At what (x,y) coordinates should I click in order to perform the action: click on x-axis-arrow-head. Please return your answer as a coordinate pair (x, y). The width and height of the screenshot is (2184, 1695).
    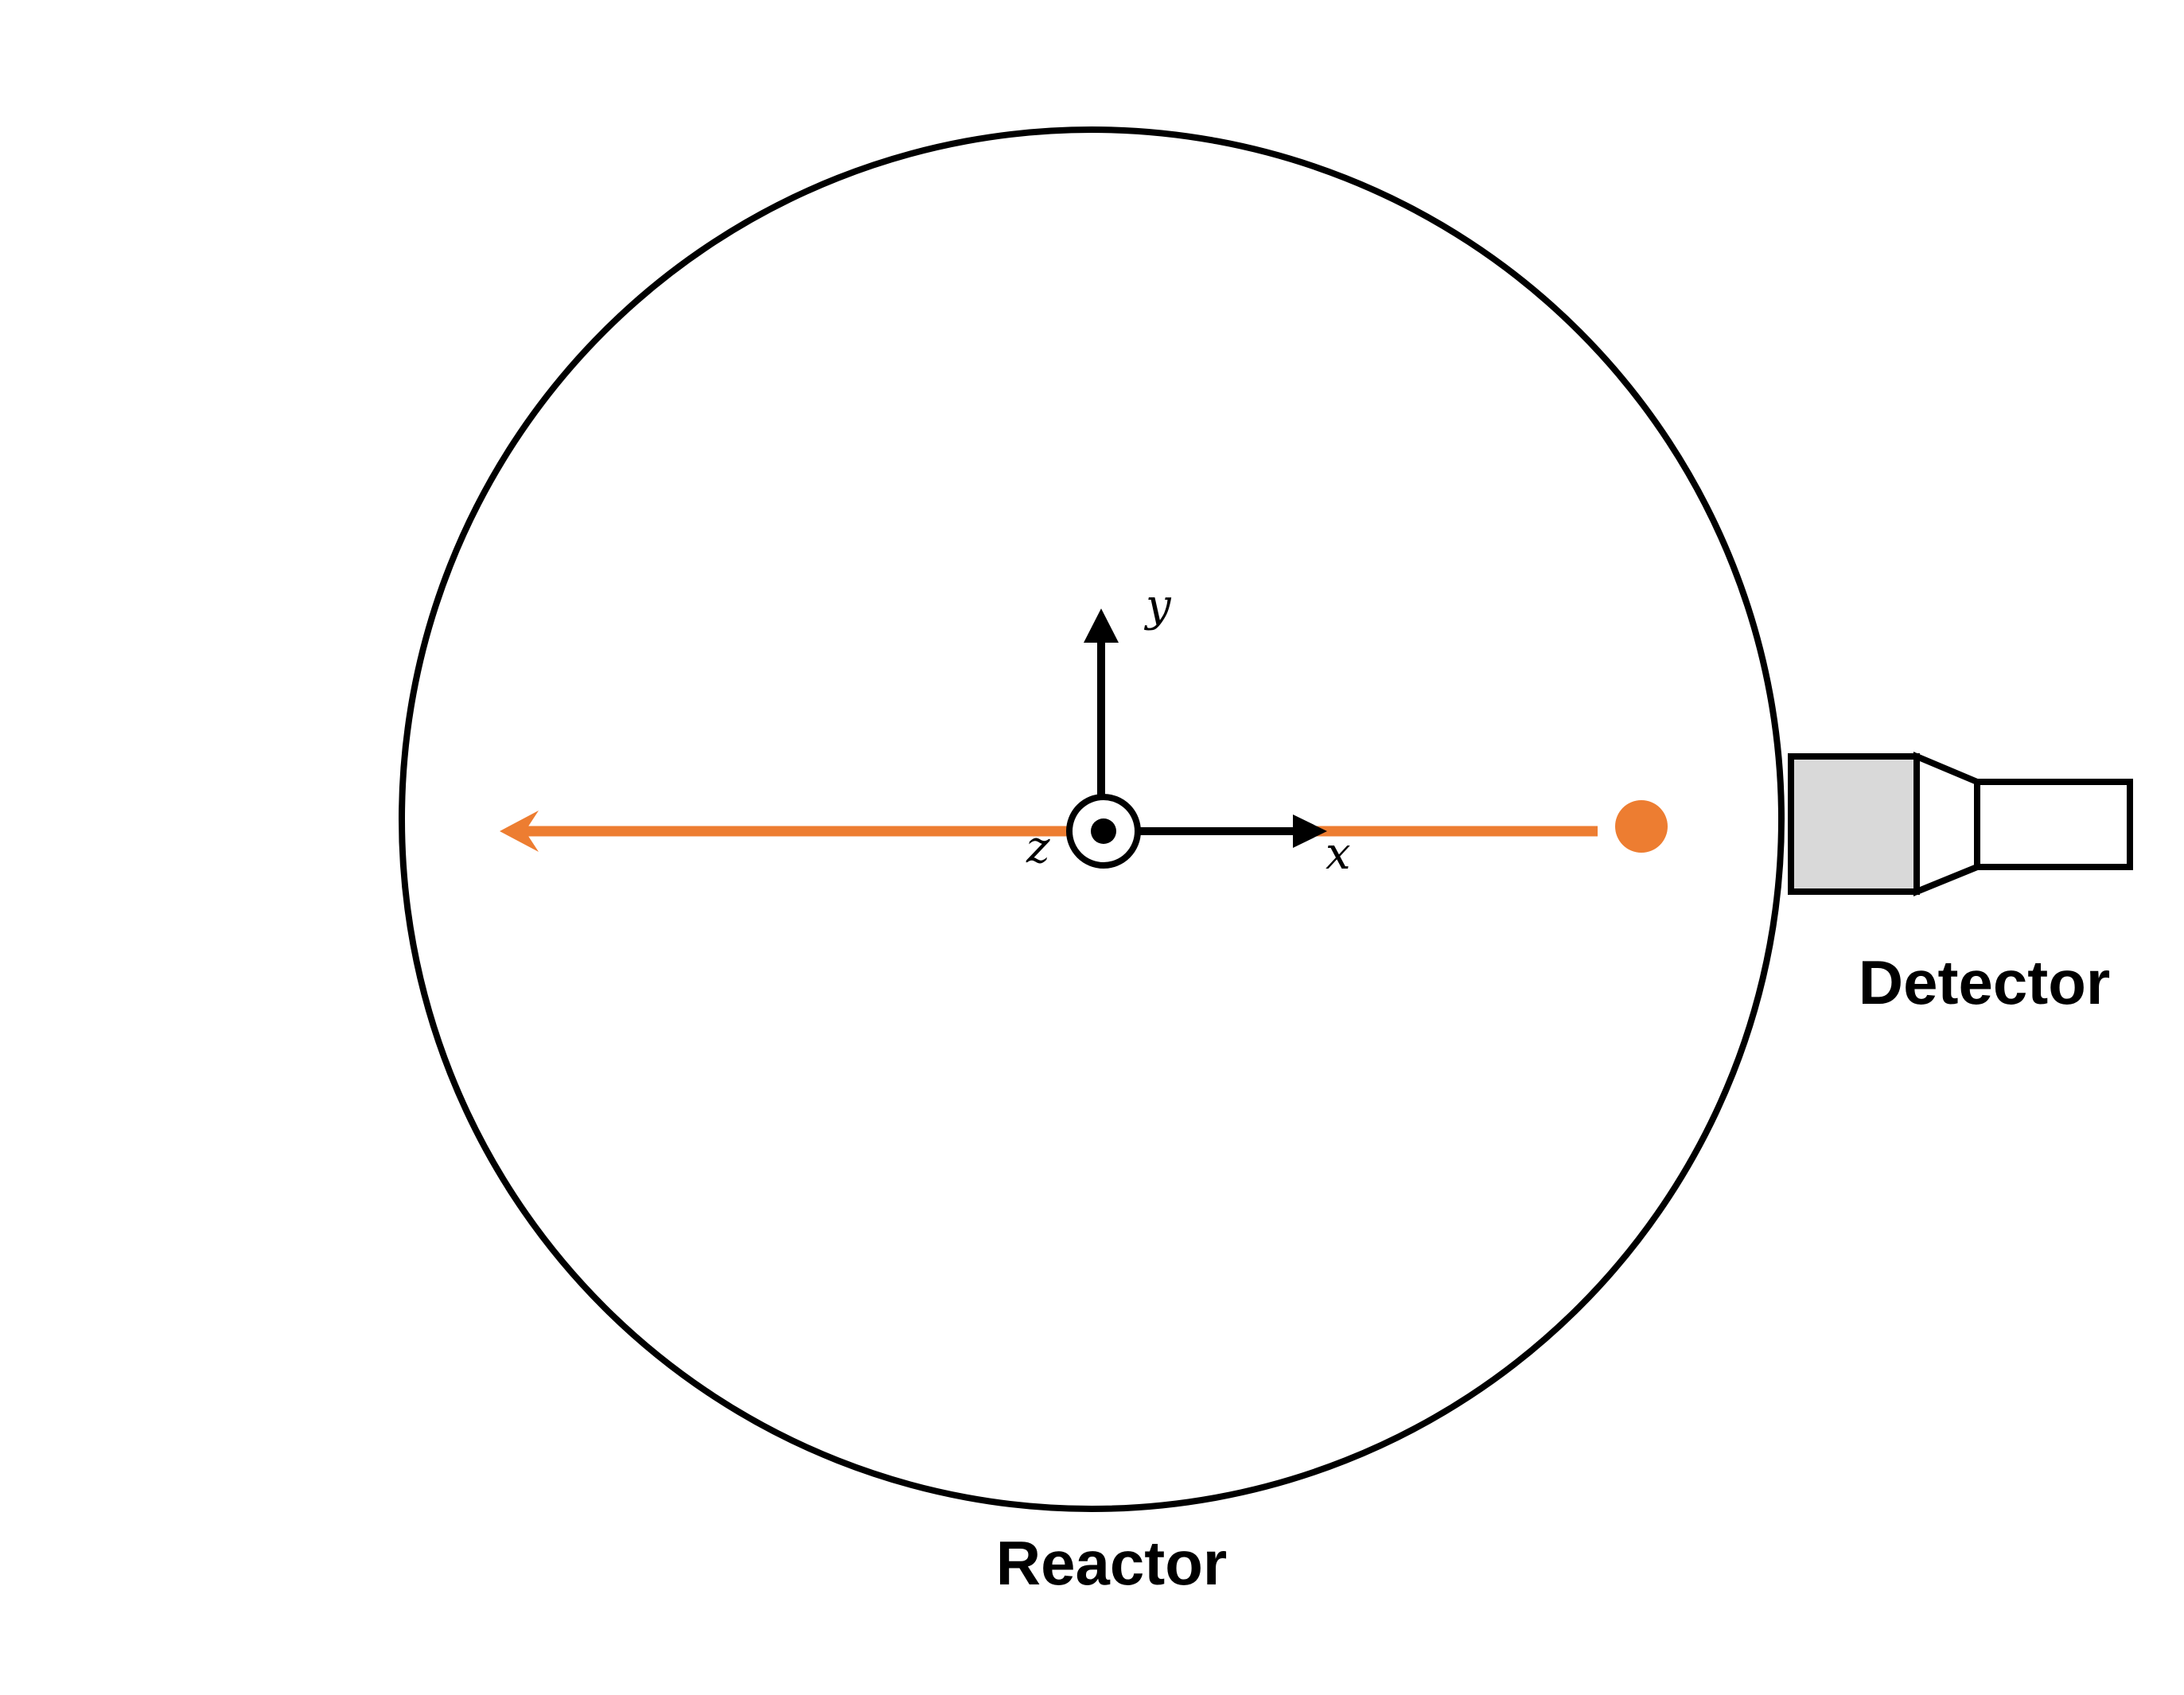
    Looking at the image, I should click on (1310, 831).